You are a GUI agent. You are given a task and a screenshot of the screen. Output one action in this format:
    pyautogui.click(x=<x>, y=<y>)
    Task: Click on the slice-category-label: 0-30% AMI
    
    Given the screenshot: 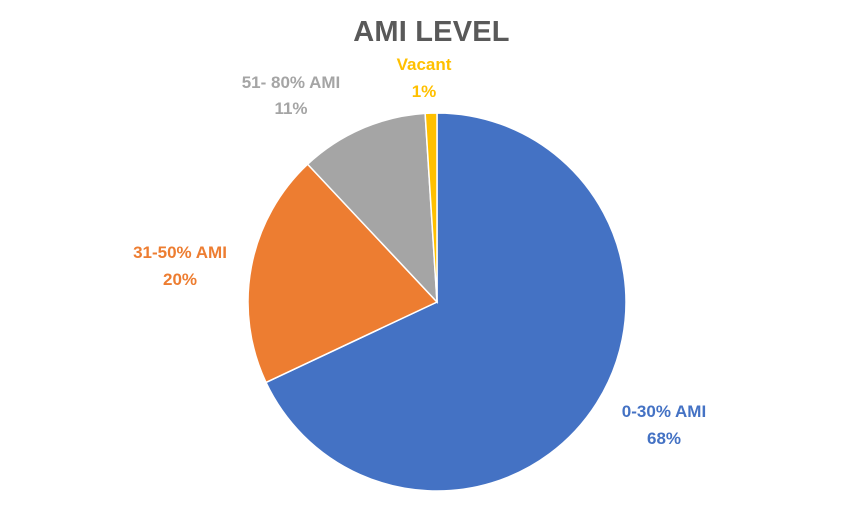 What is the action you would take?
    pyautogui.click(x=664, y=411)
    